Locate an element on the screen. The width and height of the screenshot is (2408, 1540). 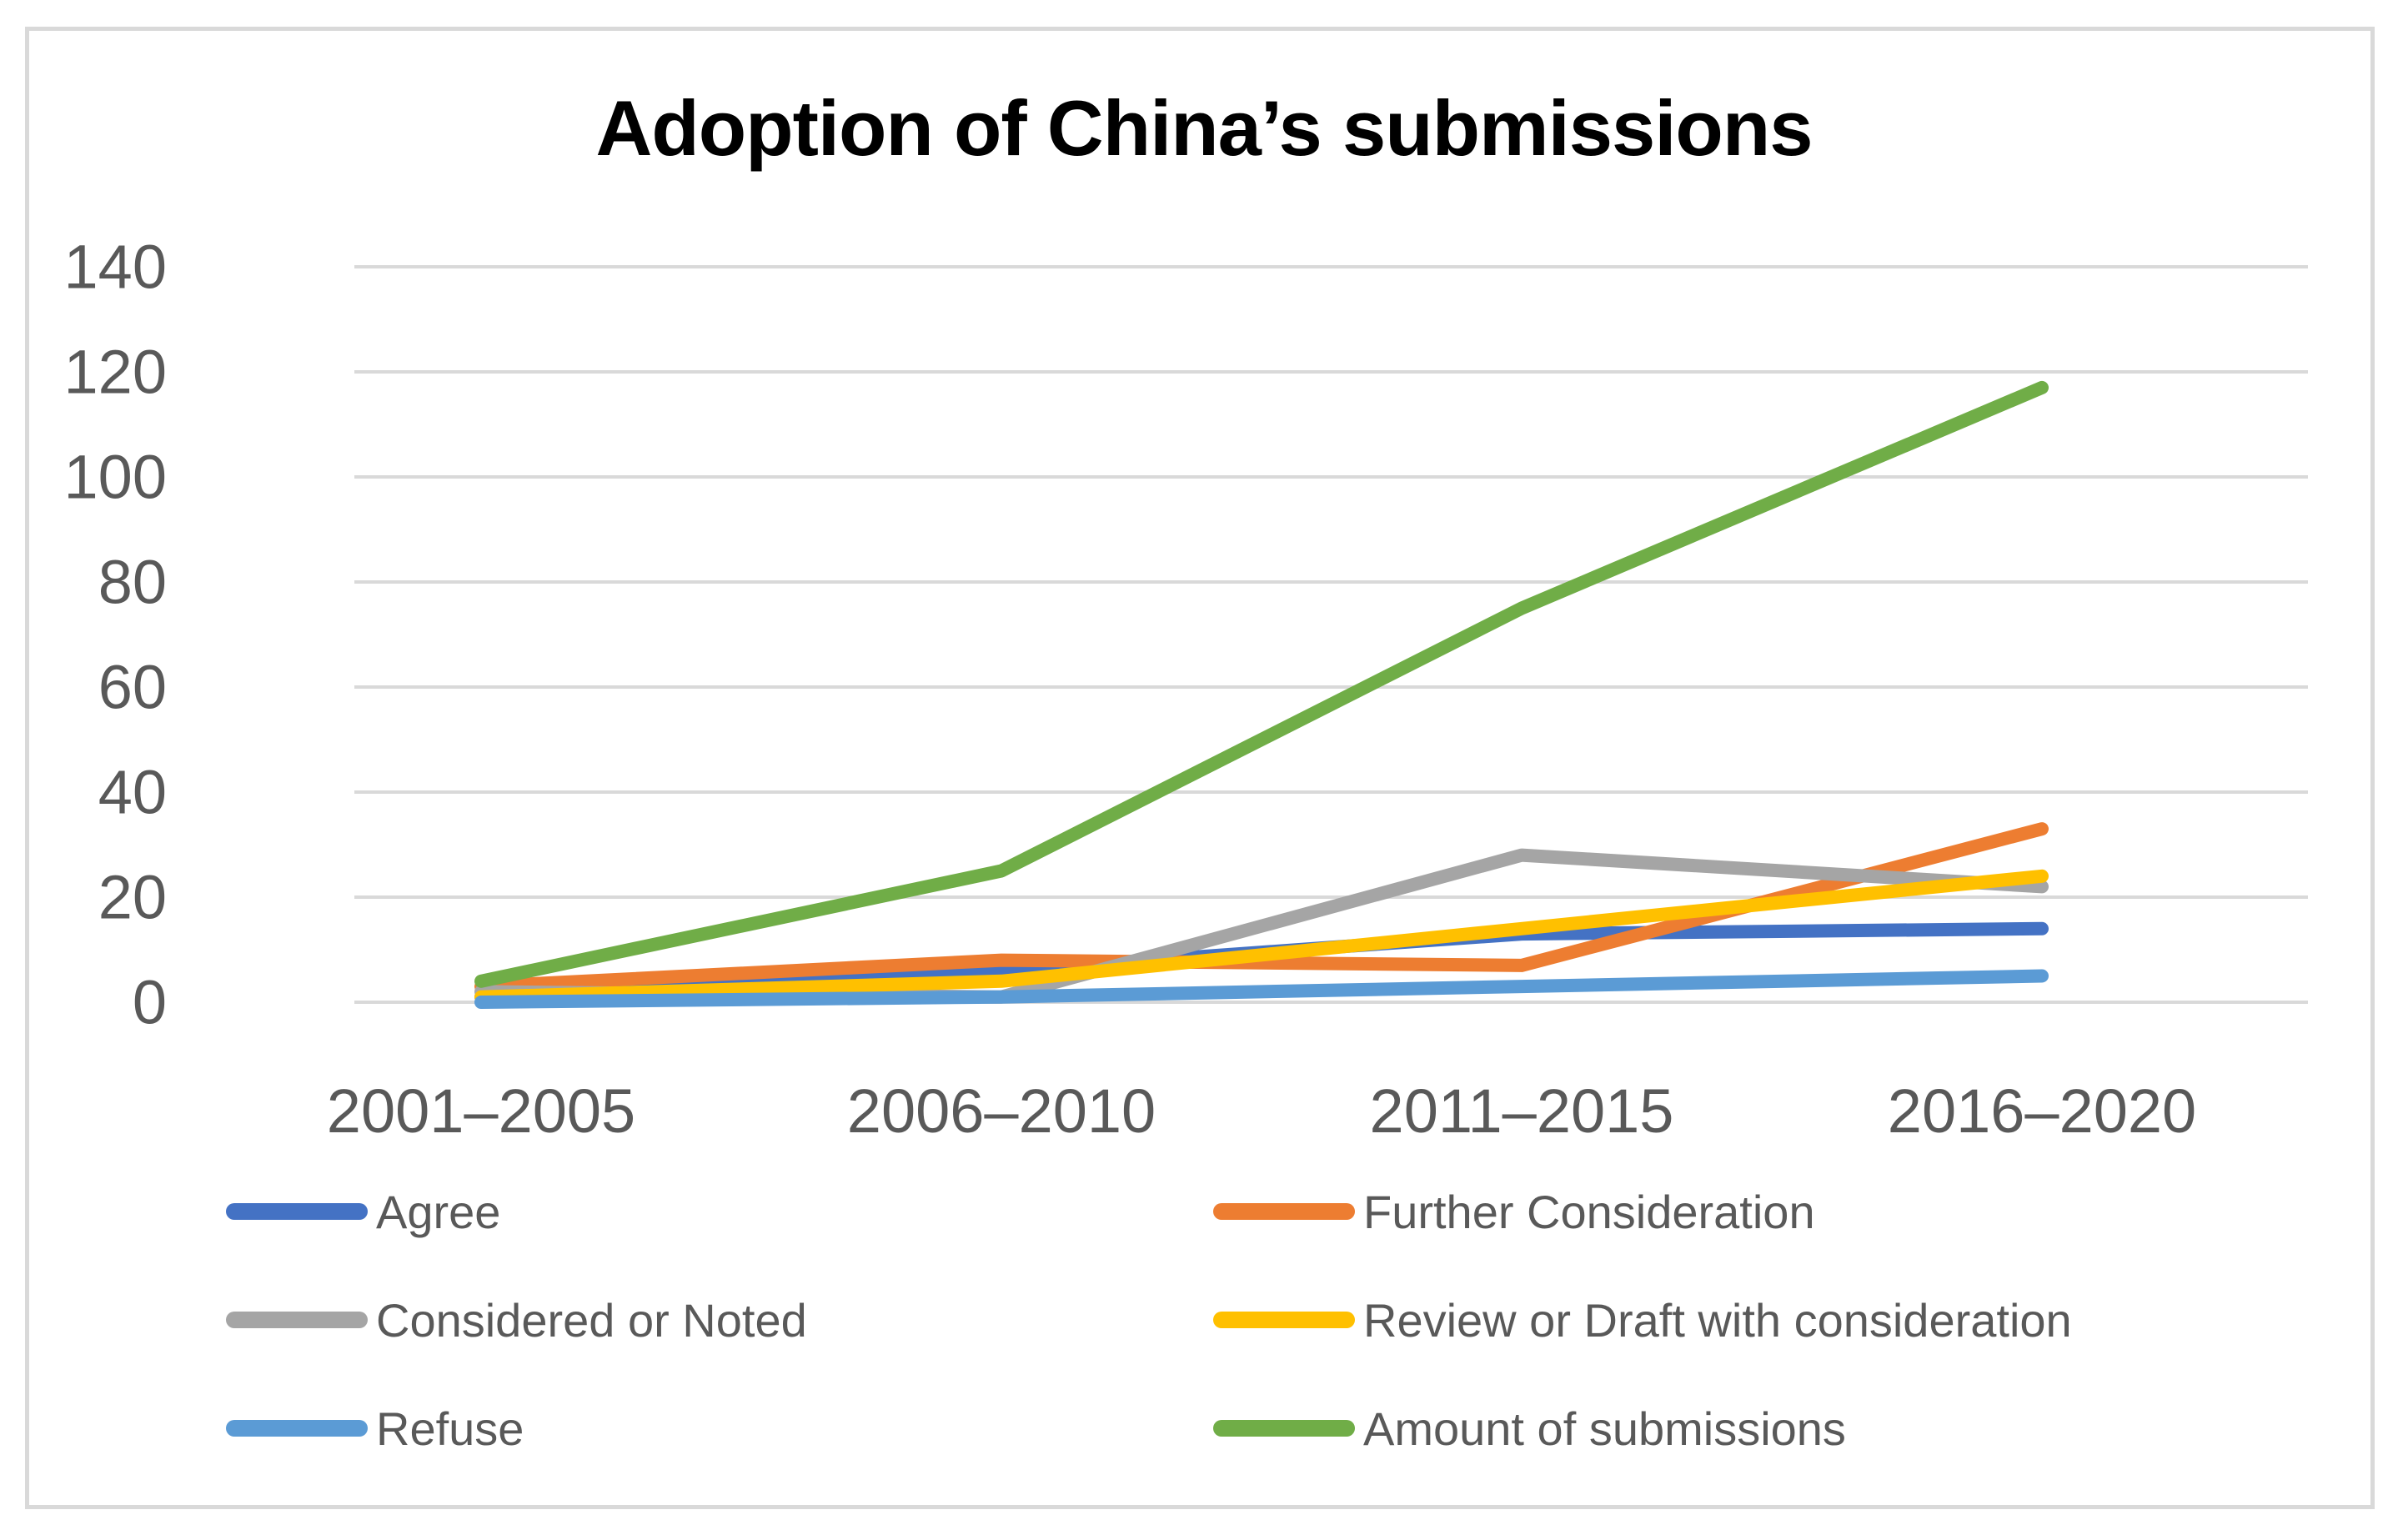
y-axis-tick-label: 60 is located at coordinates (132, 687).